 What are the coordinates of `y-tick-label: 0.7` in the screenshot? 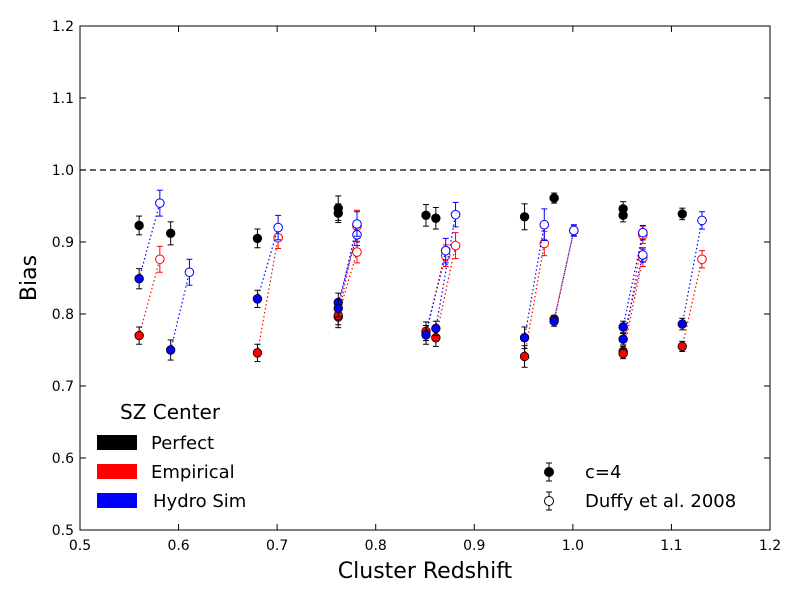 It's located at (63, 387).